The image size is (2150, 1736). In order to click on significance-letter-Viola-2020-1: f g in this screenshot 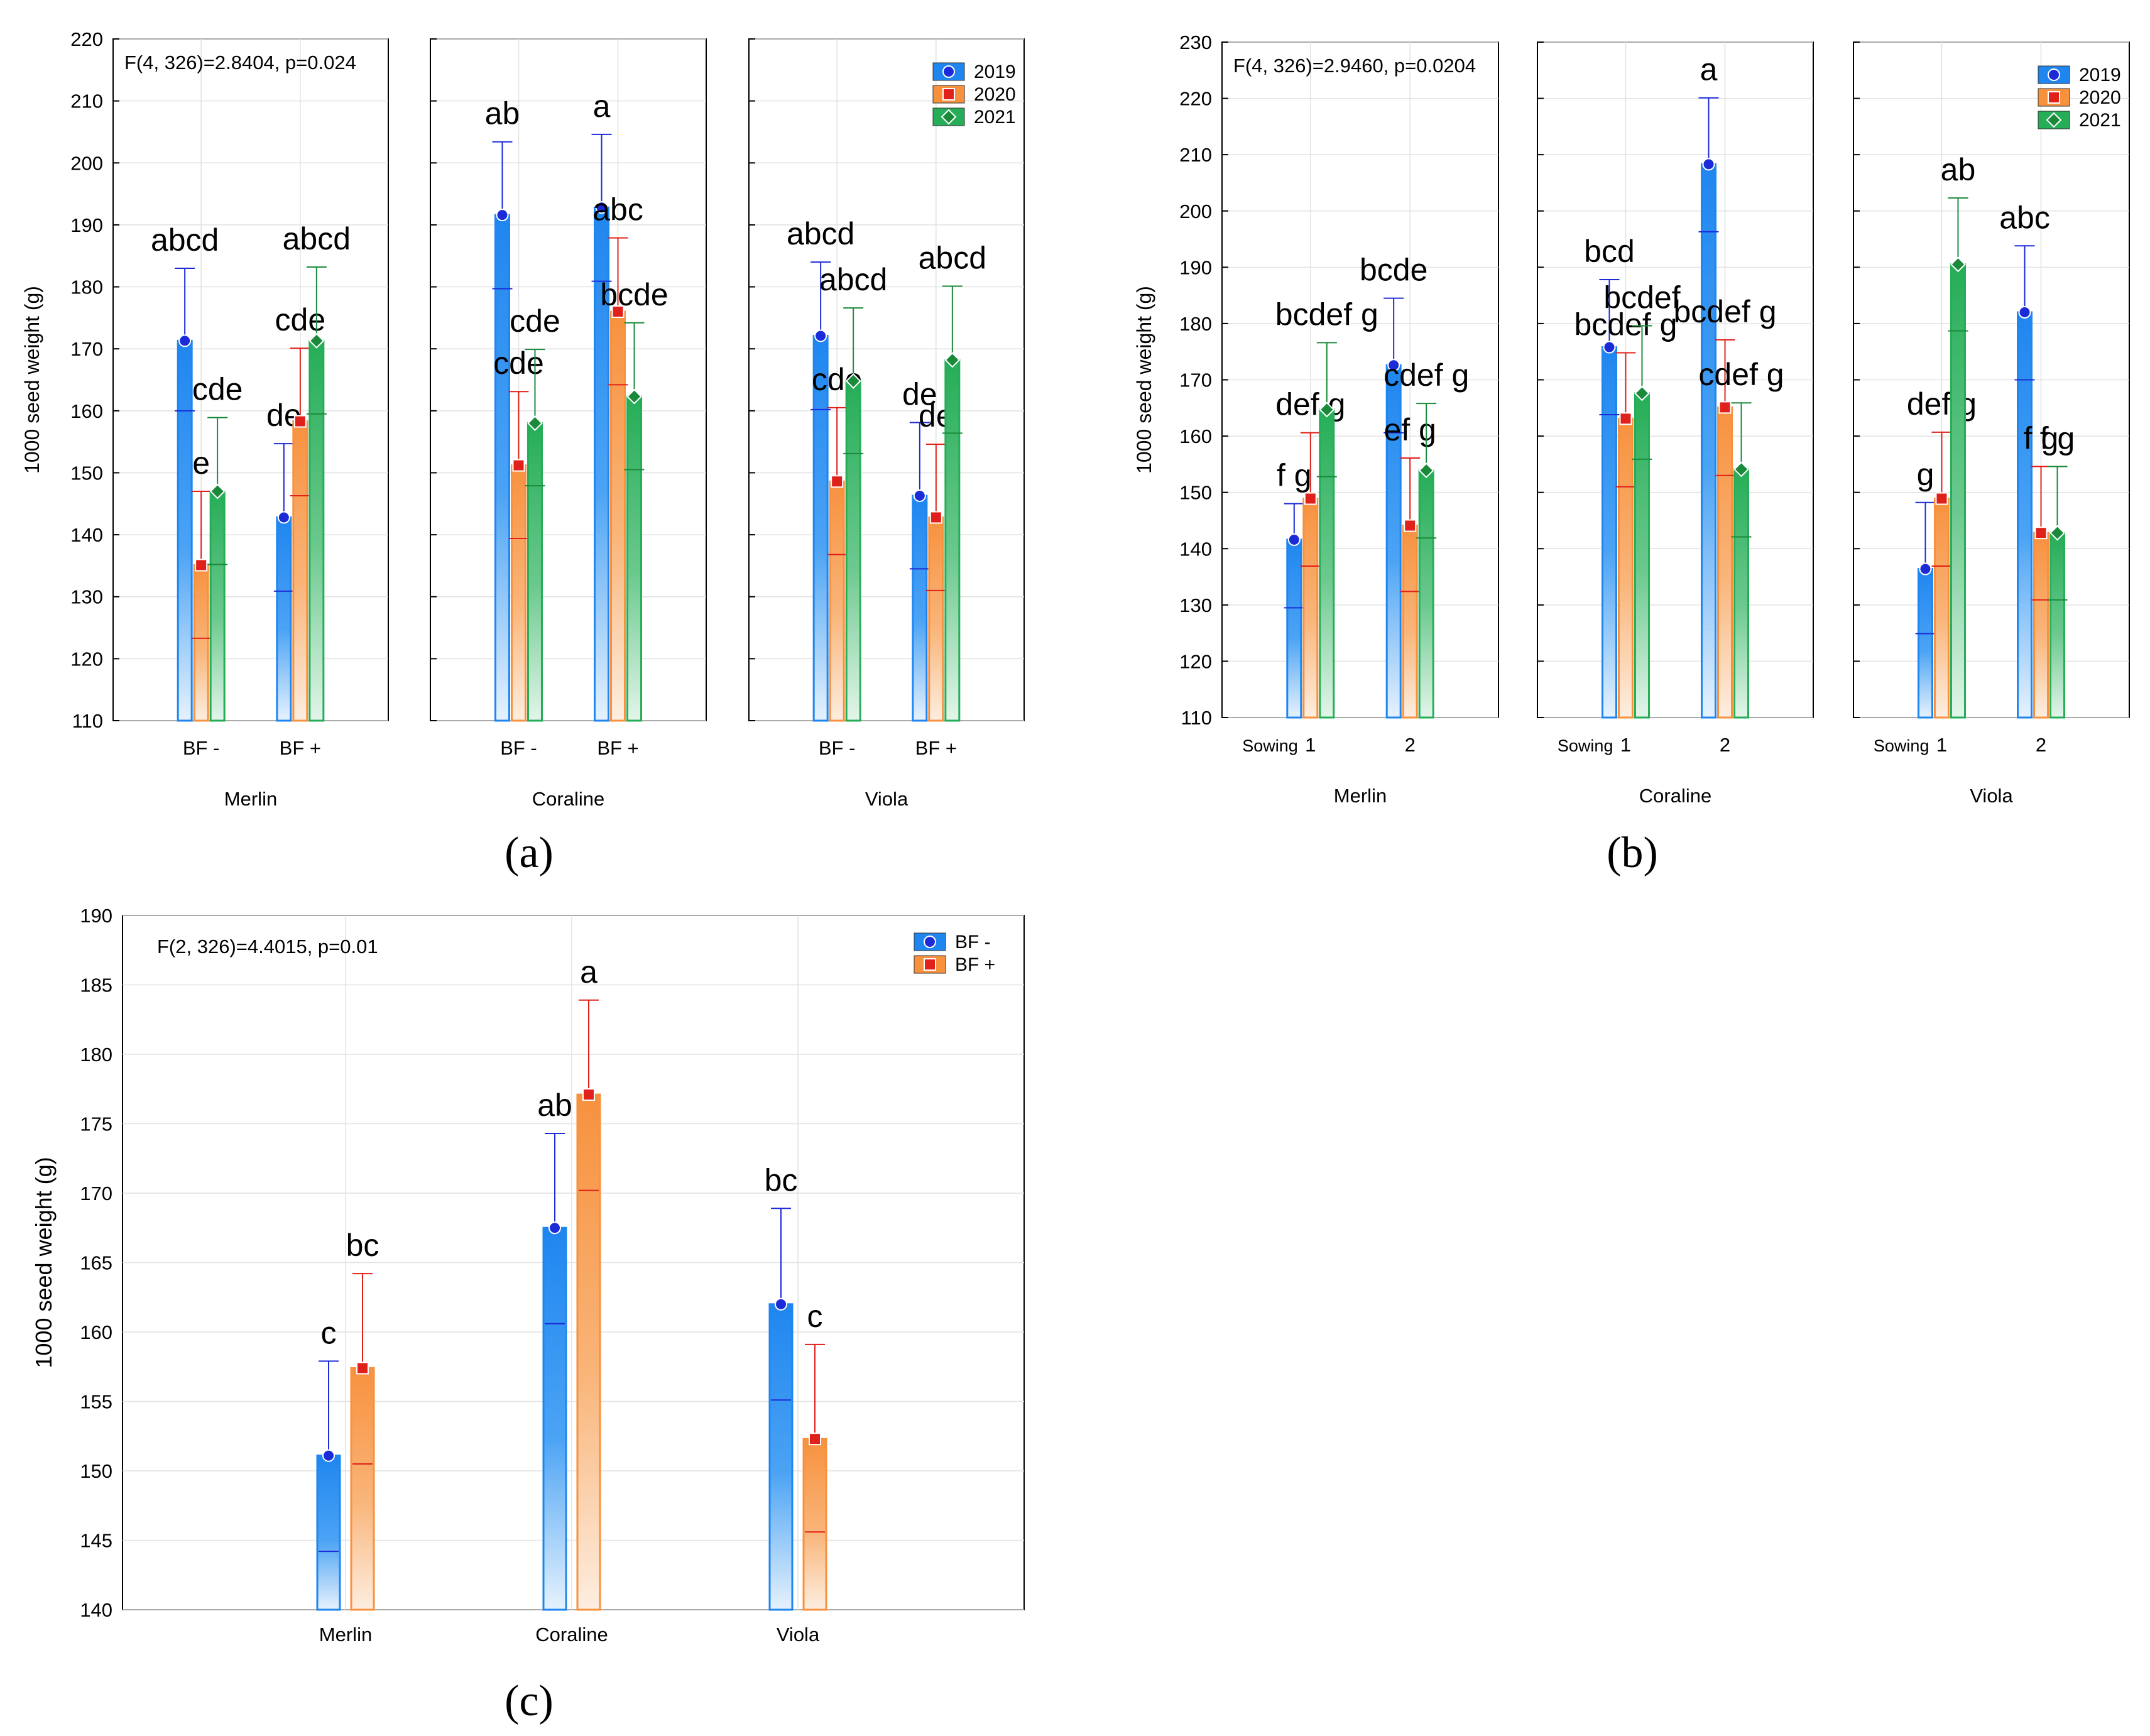, I will do `click(2041, 438)`.